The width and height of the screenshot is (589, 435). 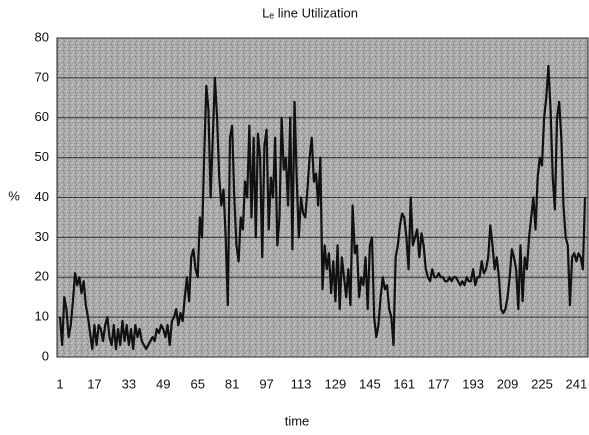 I want to click on x-tick-label: 49, so click(x=163, y=383).